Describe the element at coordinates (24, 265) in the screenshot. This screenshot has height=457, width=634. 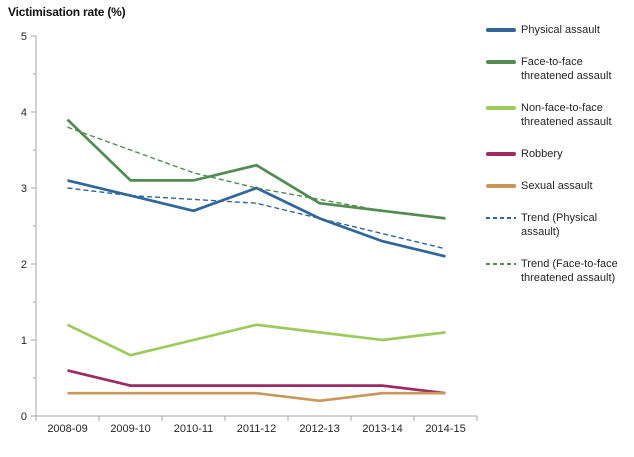
I see `y-tick-label: 2` at that location.